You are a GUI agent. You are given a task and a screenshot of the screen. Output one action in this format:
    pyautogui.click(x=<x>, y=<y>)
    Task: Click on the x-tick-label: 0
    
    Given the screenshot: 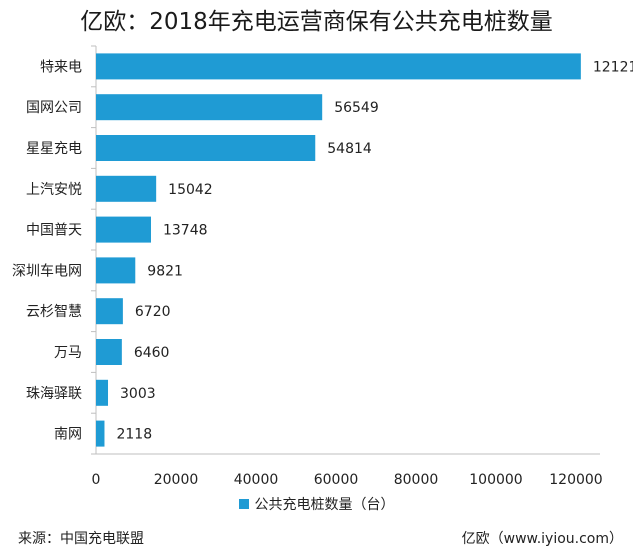 What is the action you would take?
    pyautogui.click(x=96, y=480)
    